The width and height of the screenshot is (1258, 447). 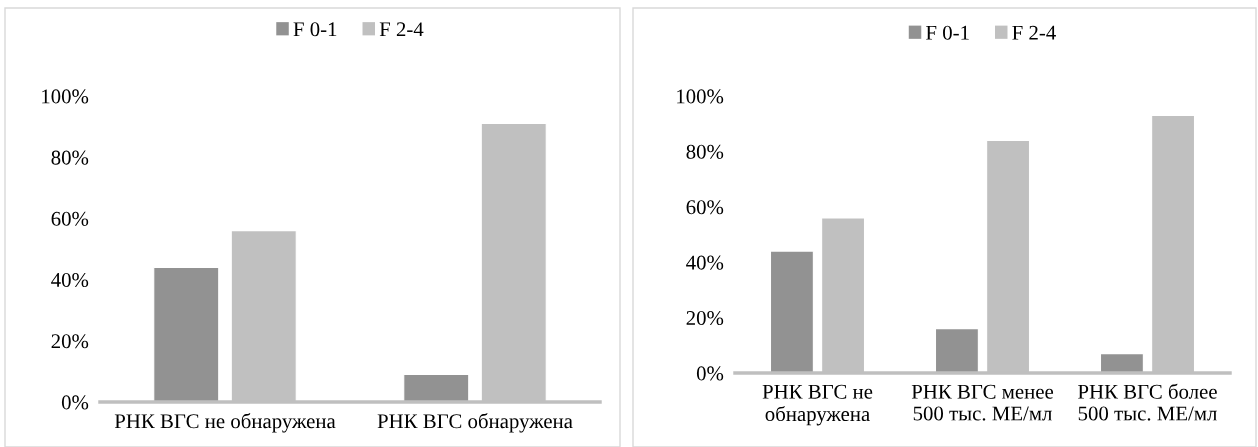 I want to click on x-tick-label: РНК ВГС более 500 тыс. МЕ/мл, so click(x=1147, y=402).